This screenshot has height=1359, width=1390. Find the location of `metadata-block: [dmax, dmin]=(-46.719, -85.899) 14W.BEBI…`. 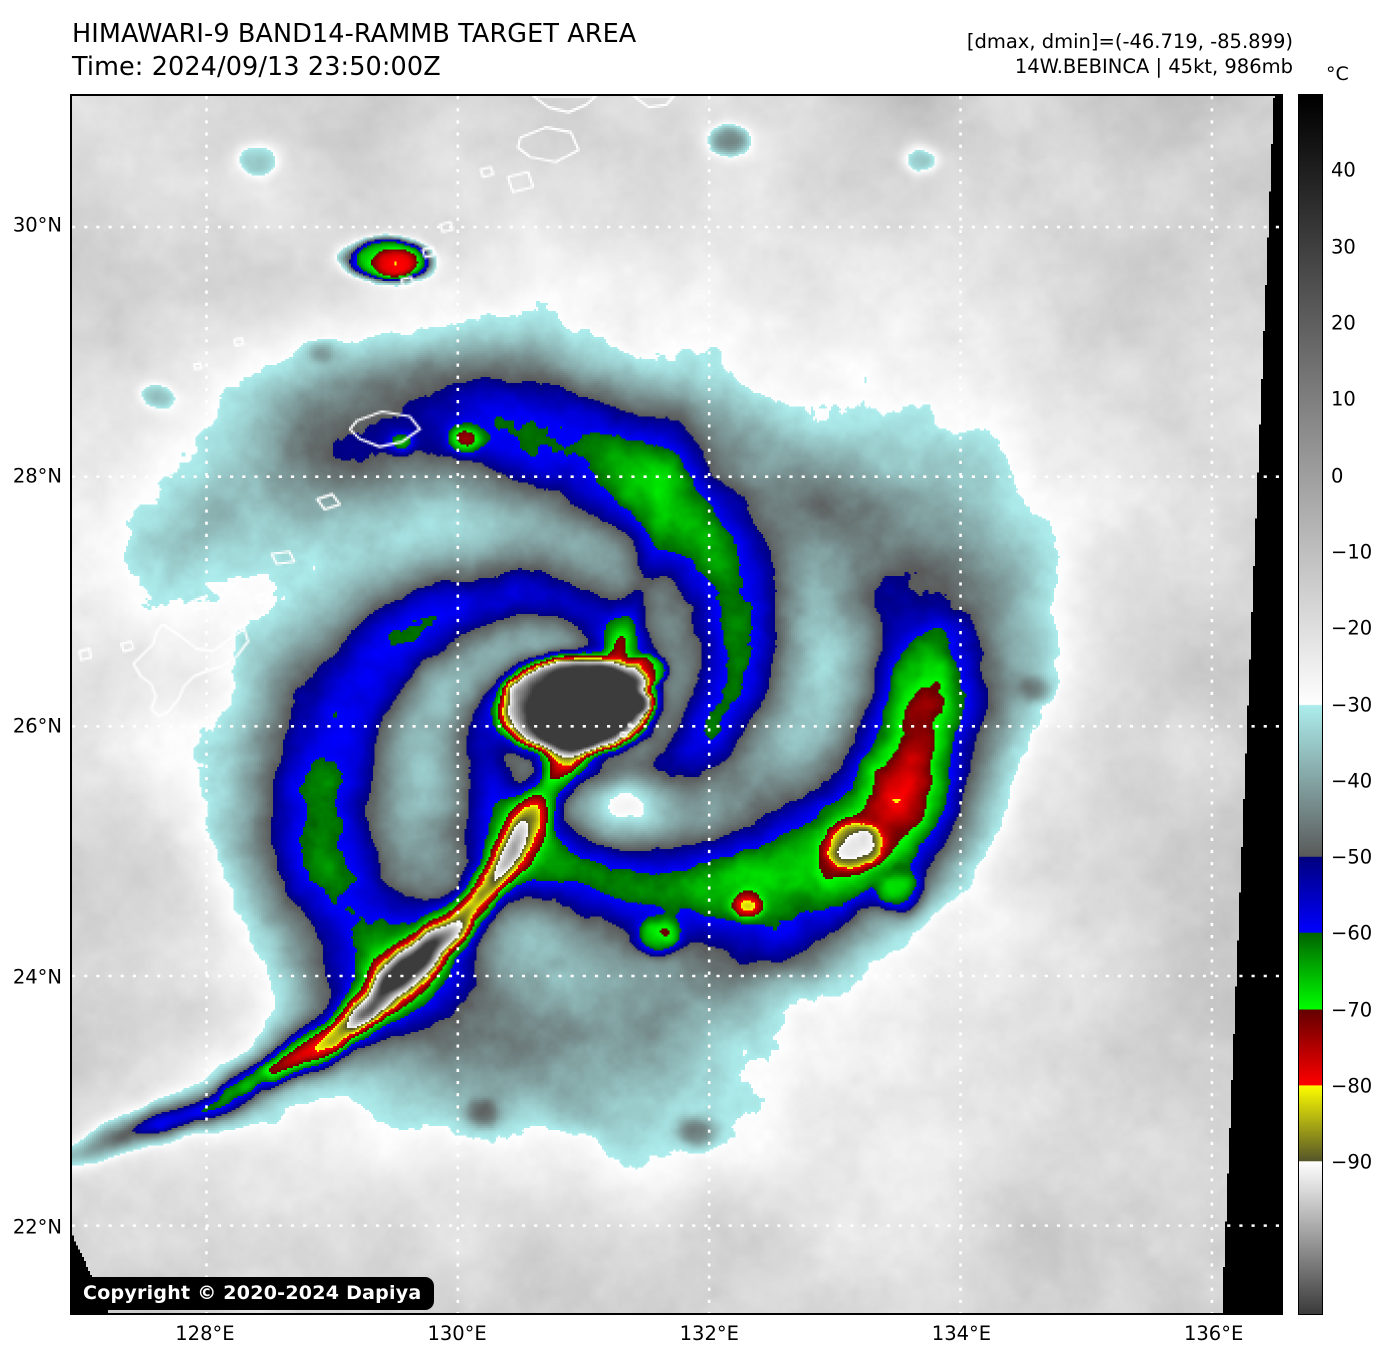

metadata-block: [dmax, dmin]=(-46.719, -85.899) 14W.BEBI… is located at coordinates (1130, 55).